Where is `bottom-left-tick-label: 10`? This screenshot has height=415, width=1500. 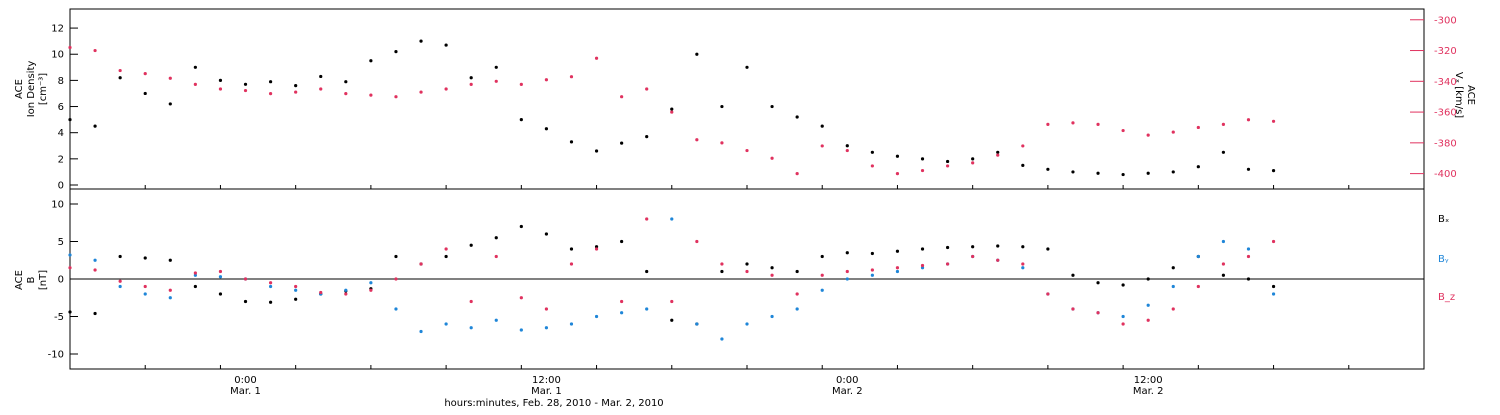 bottom-left-tick-label: 10 is located at coordinates (57, 205).